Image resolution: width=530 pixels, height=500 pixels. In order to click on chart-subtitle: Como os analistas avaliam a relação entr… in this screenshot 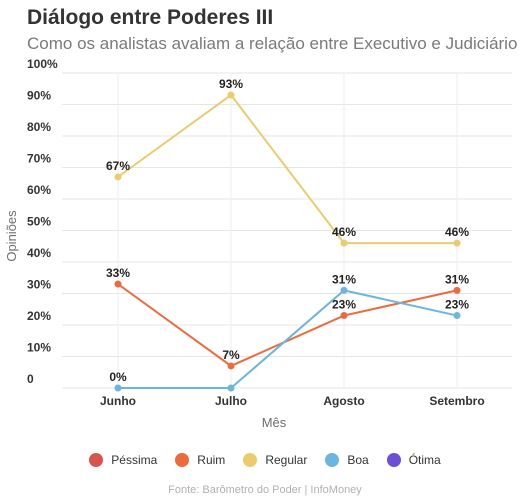, I will do `click(272, 43)`.